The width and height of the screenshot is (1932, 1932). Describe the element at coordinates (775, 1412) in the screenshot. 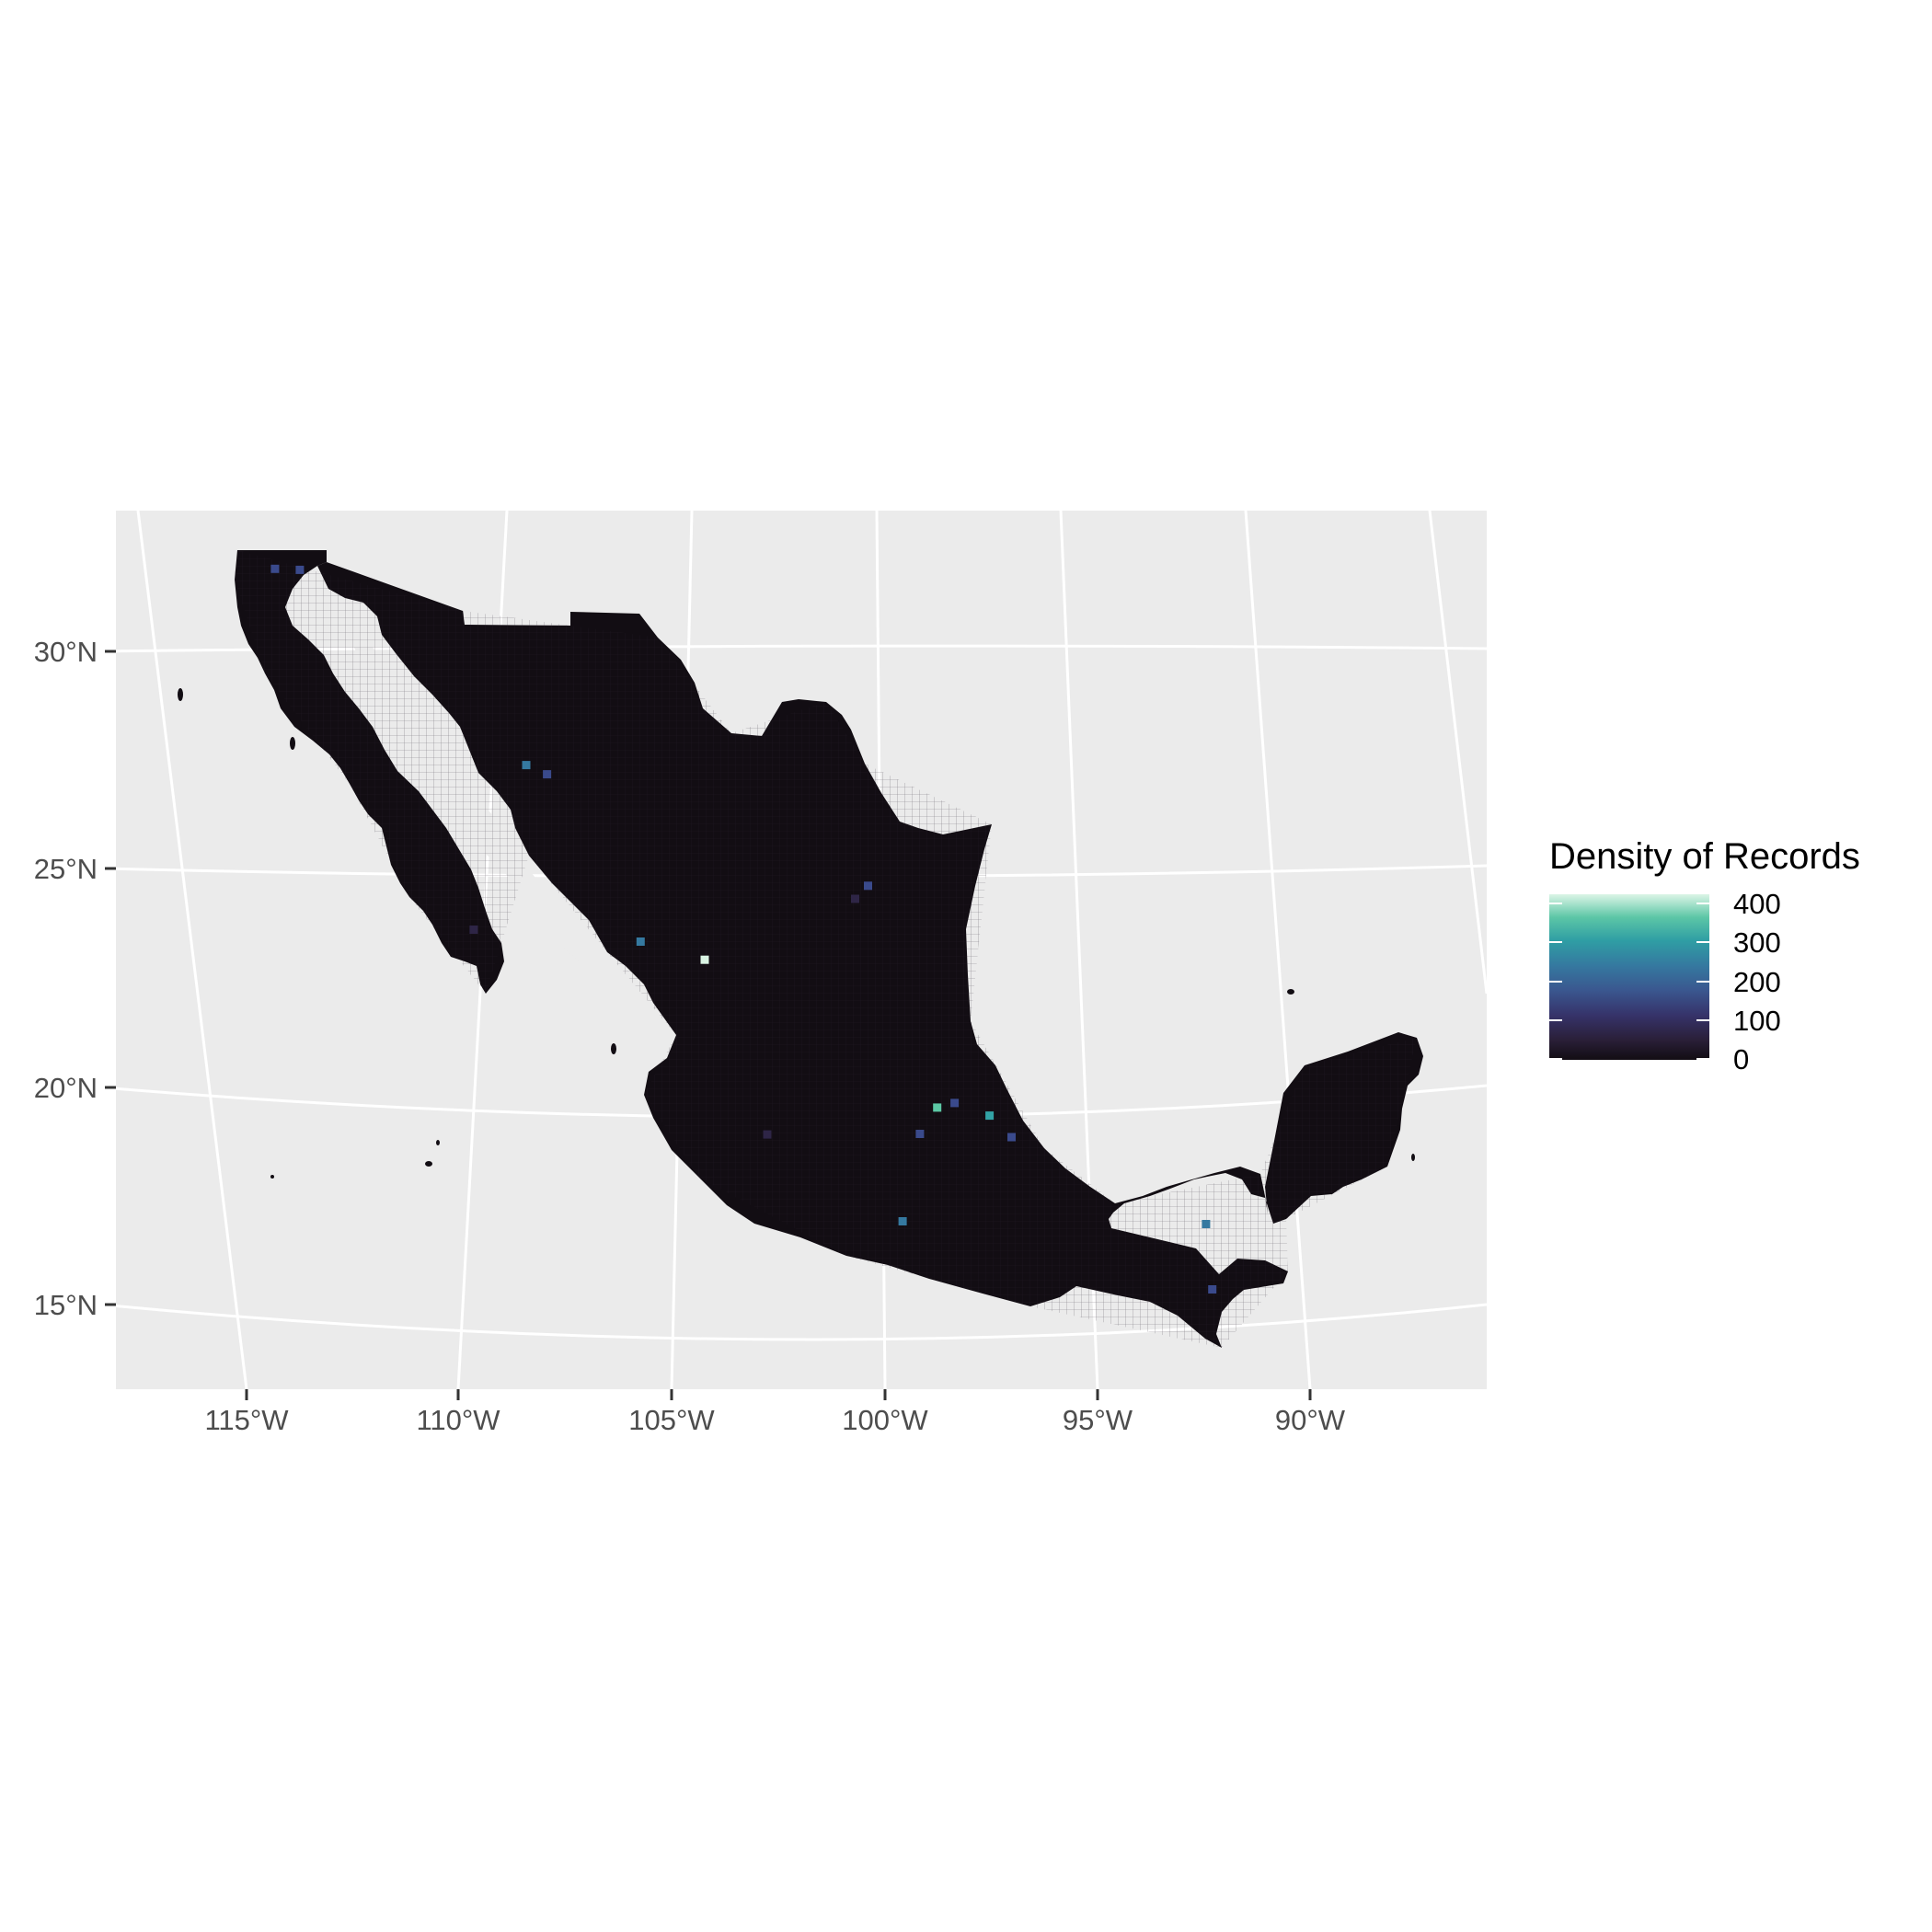

I see `x-axis: 115°W 110°W 105°W 100°W 95°W 90°W` at that location.